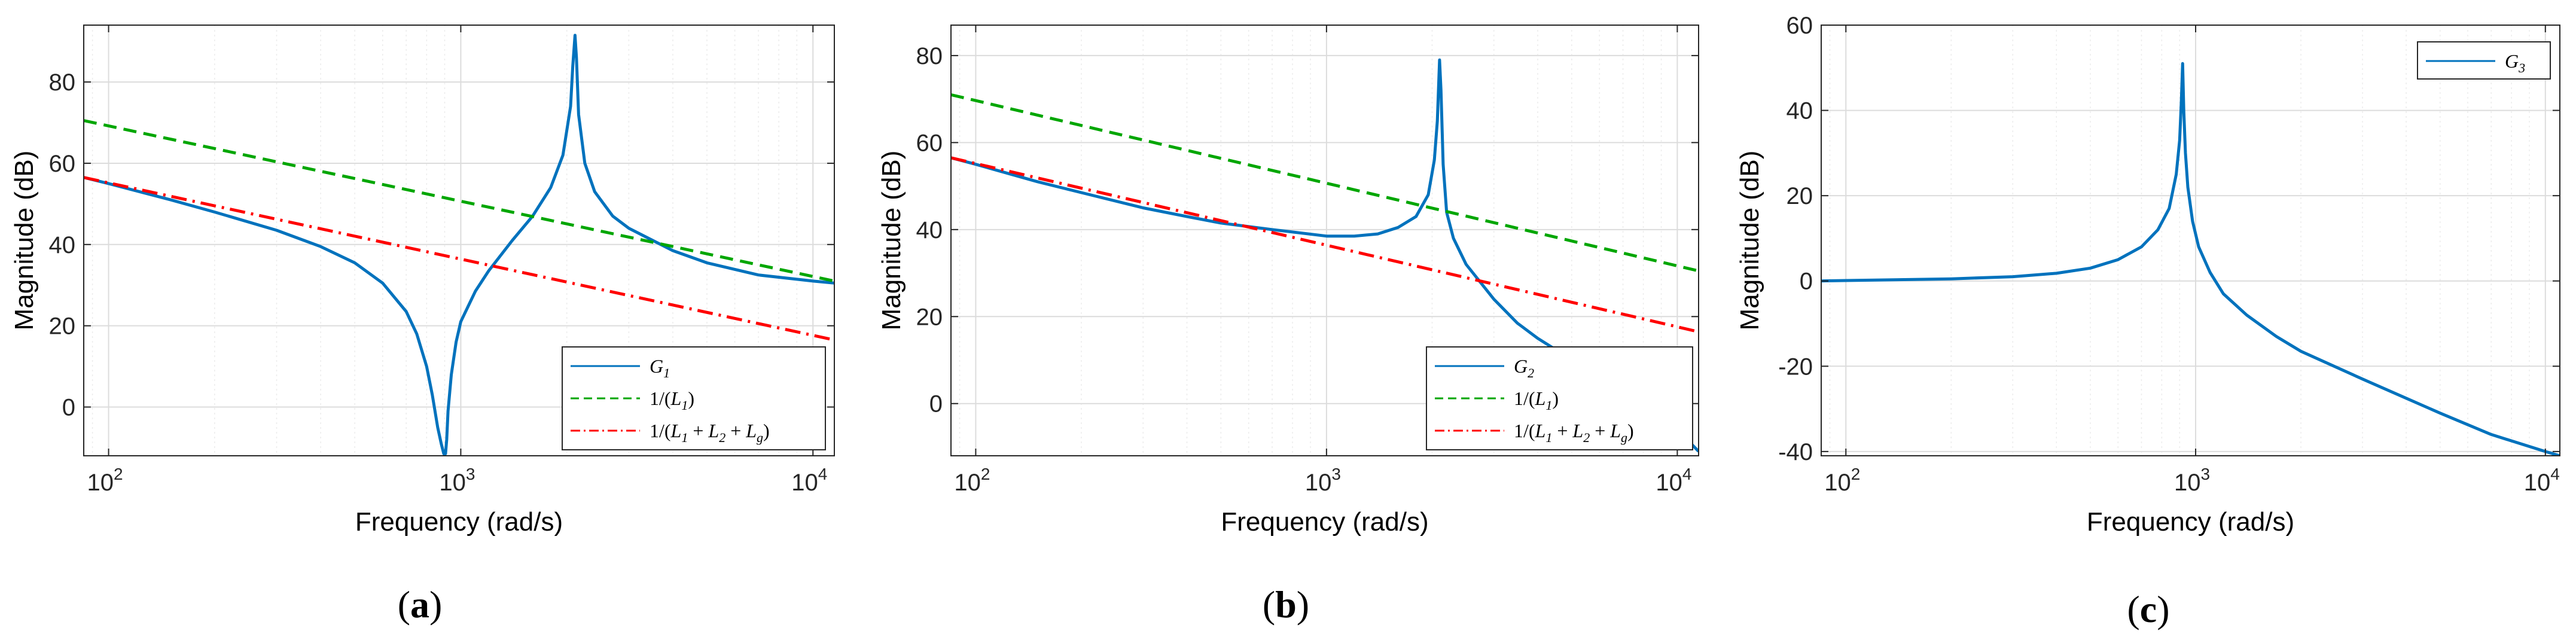 The image size is (2576, 640). What do you see at coordinates (1524, 367) in the screenshot?
I see `legend-entry: G2​` at bounding box center [1524, 367].